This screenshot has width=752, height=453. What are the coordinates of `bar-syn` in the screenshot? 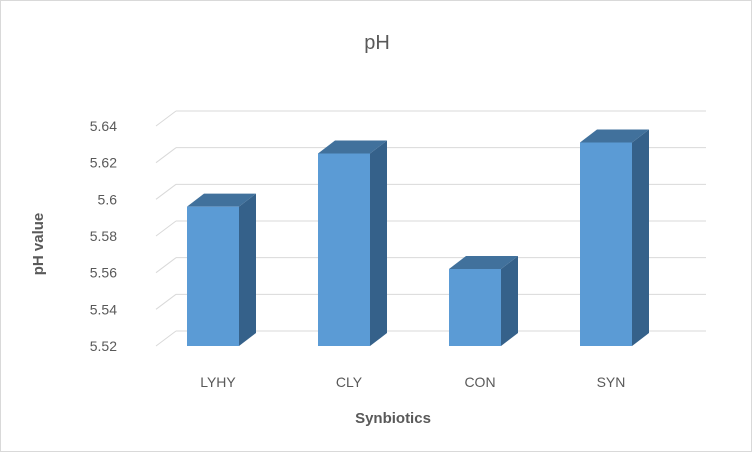 It's located at (614, 237).